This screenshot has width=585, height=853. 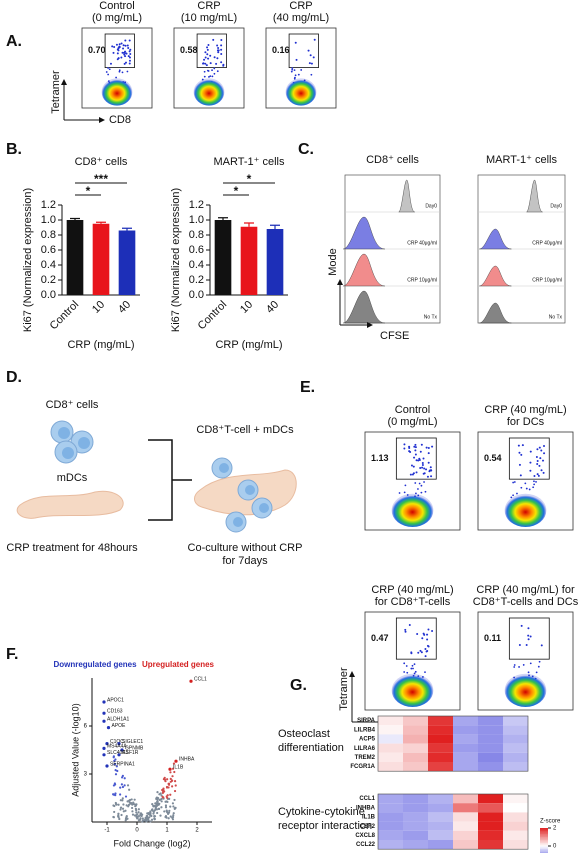 What do you see at coordinates (189, 50) in the screenshot?
I see `gate-value: 0.58` at bounding box center [189, 50].